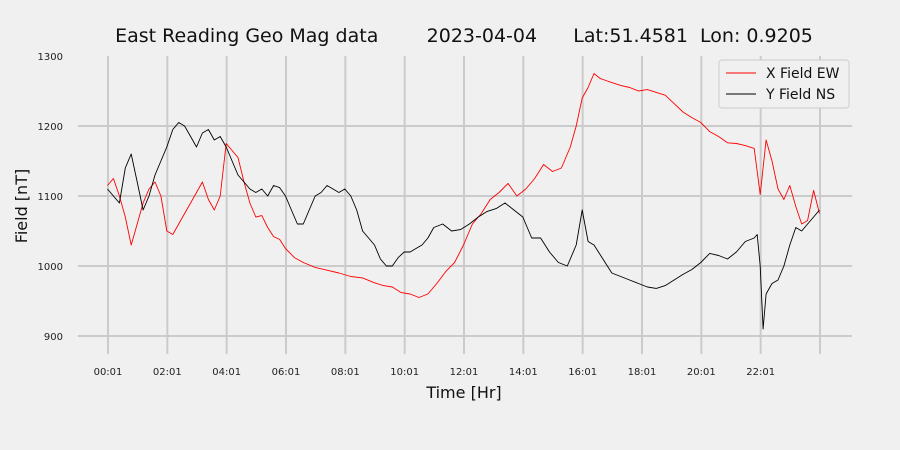  I want to click on legend: X Field EW Y Field NS, so click(784, 84).